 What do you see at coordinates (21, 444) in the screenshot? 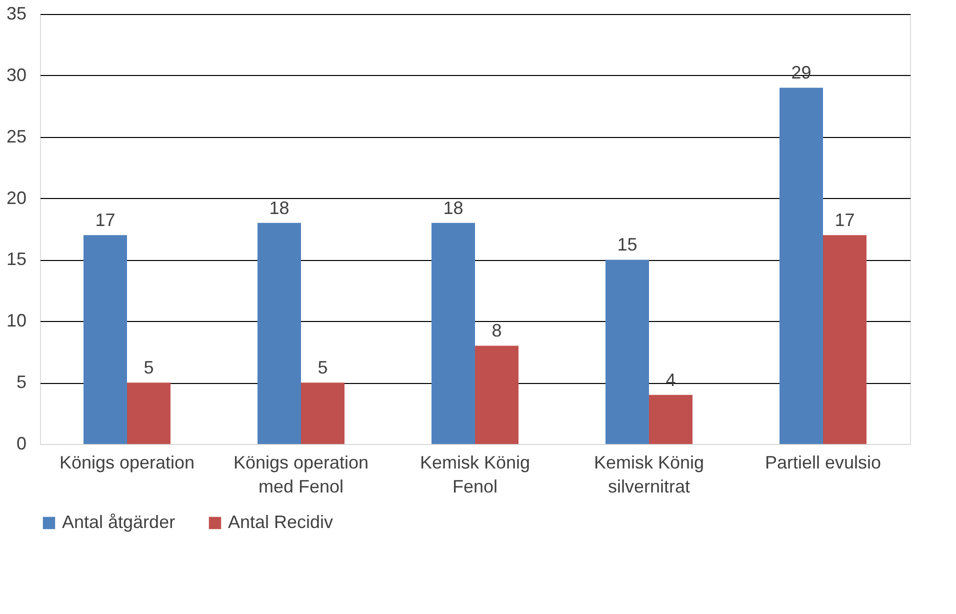
I see `y-tick-label: 0` at bounding box center [21, 444].